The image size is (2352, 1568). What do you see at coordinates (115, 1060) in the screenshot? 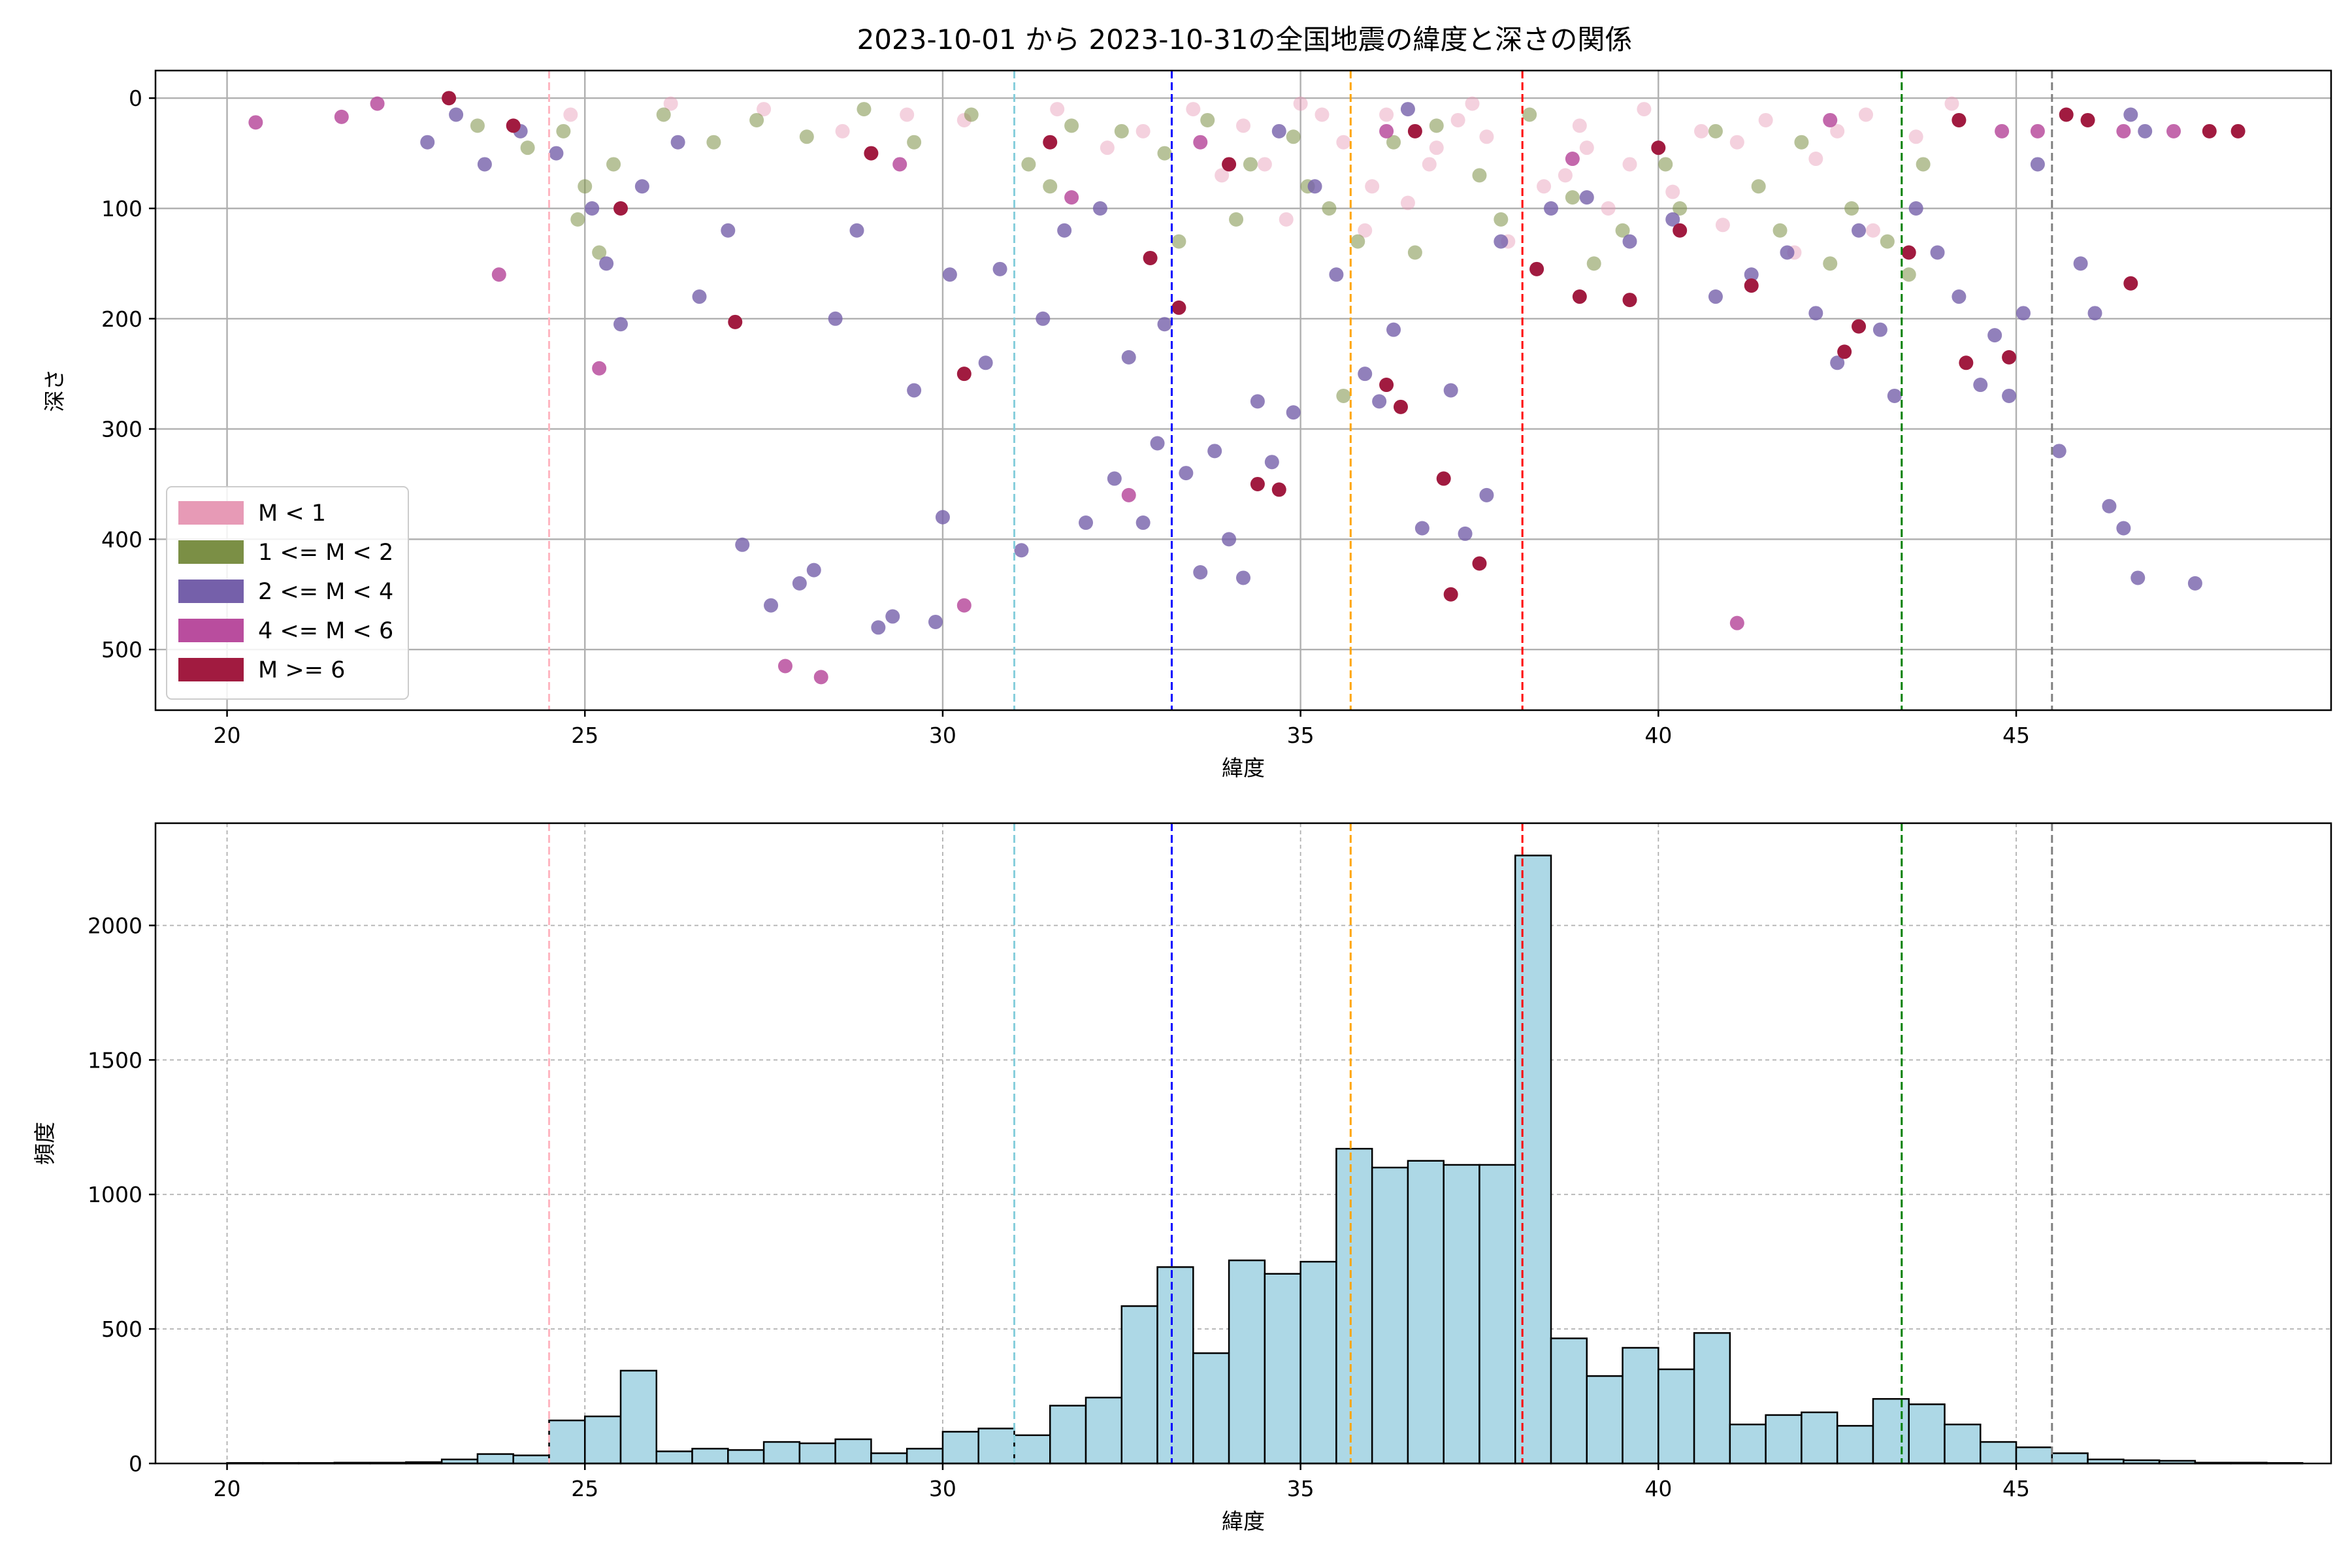
I see `histogram-y-tick-label-1500: 1500` at bounding box center [115, 1060].